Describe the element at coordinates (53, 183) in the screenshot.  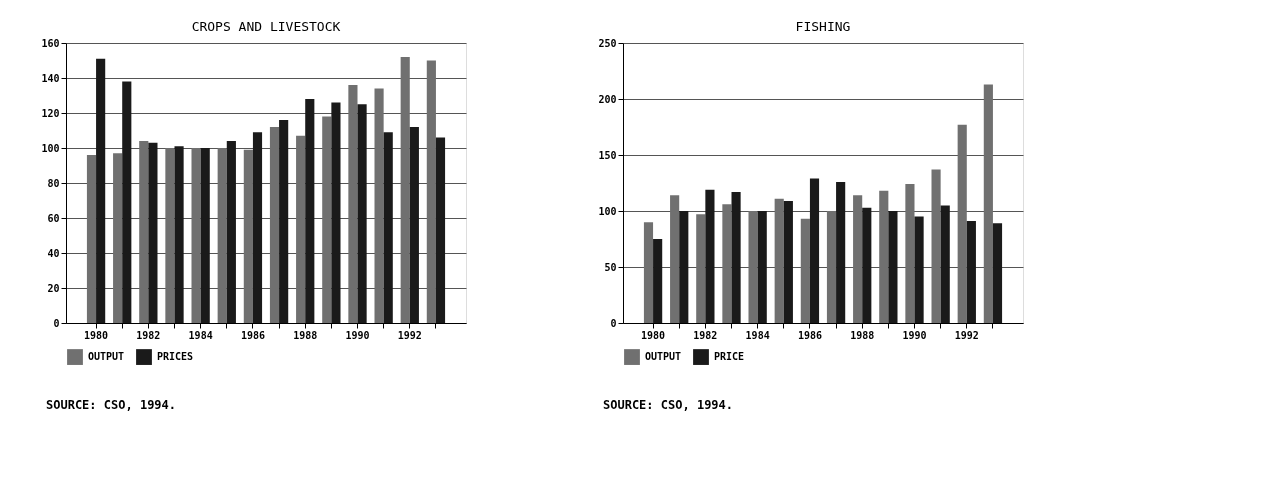
I see `y-tick-label: 80` at that location.